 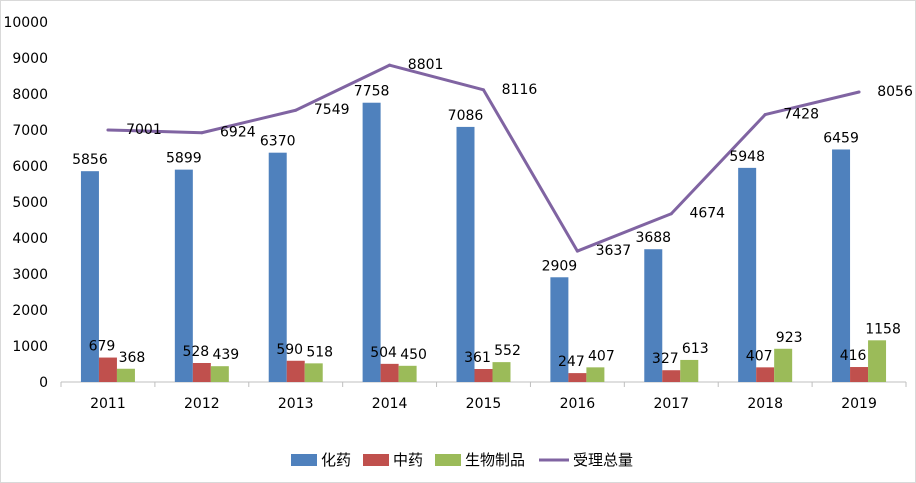 What do you see at coordinates (25, 23) in the screenshot?
I see `y-tick-label: 10000` at bounding box center [25, 23].